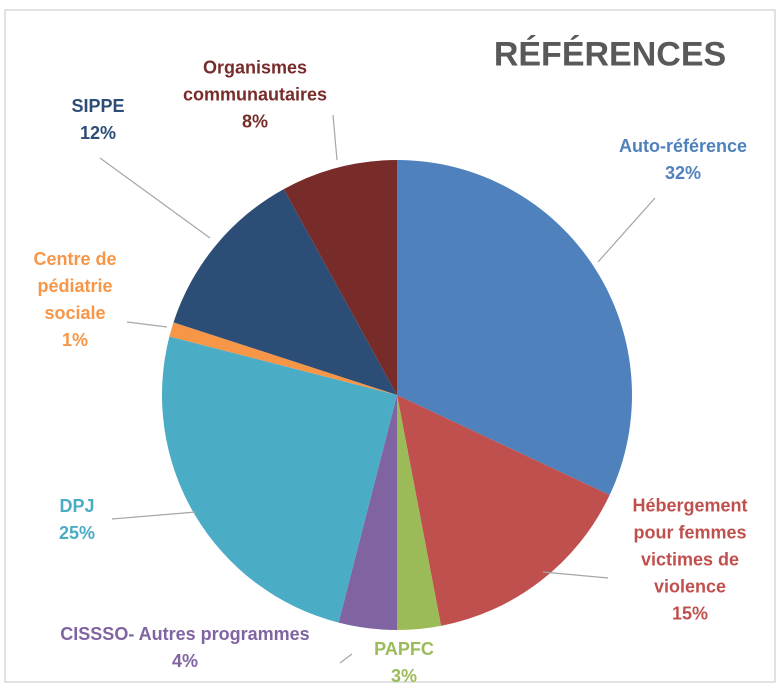 This screenshot has height=685, width=777. I want to click on value-label: 15%, so click(690, 613).